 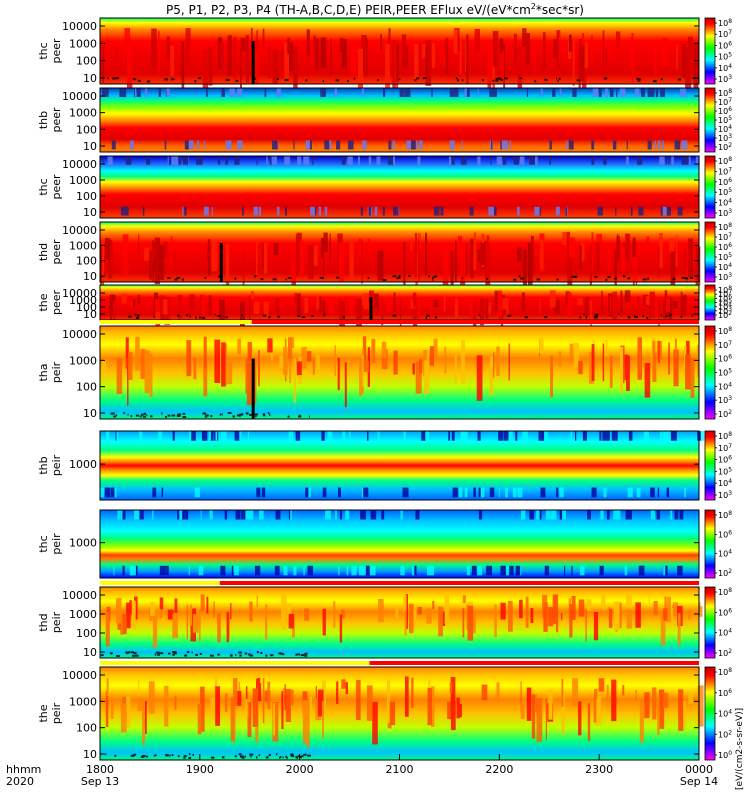 I want to click on x-tick-label: 1900, so click(x=200, y=769).